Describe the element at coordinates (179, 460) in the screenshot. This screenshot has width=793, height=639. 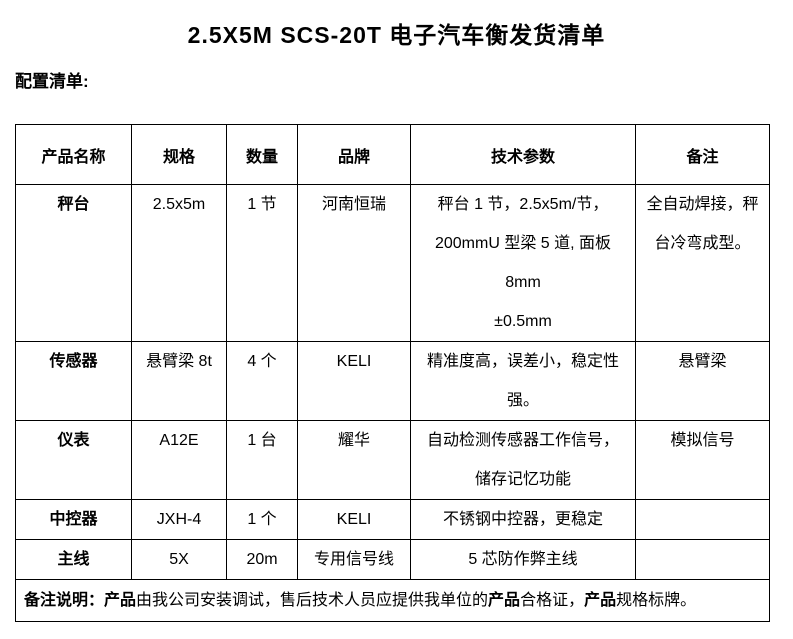
I see `cell-spec: A12E` at that location.